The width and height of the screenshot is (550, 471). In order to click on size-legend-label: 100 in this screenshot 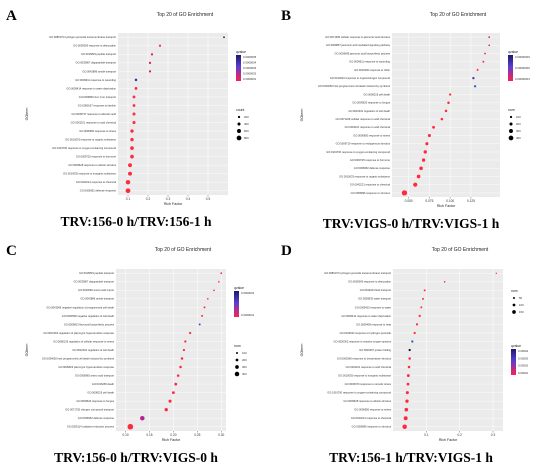, I will do `click(518, 117)`.